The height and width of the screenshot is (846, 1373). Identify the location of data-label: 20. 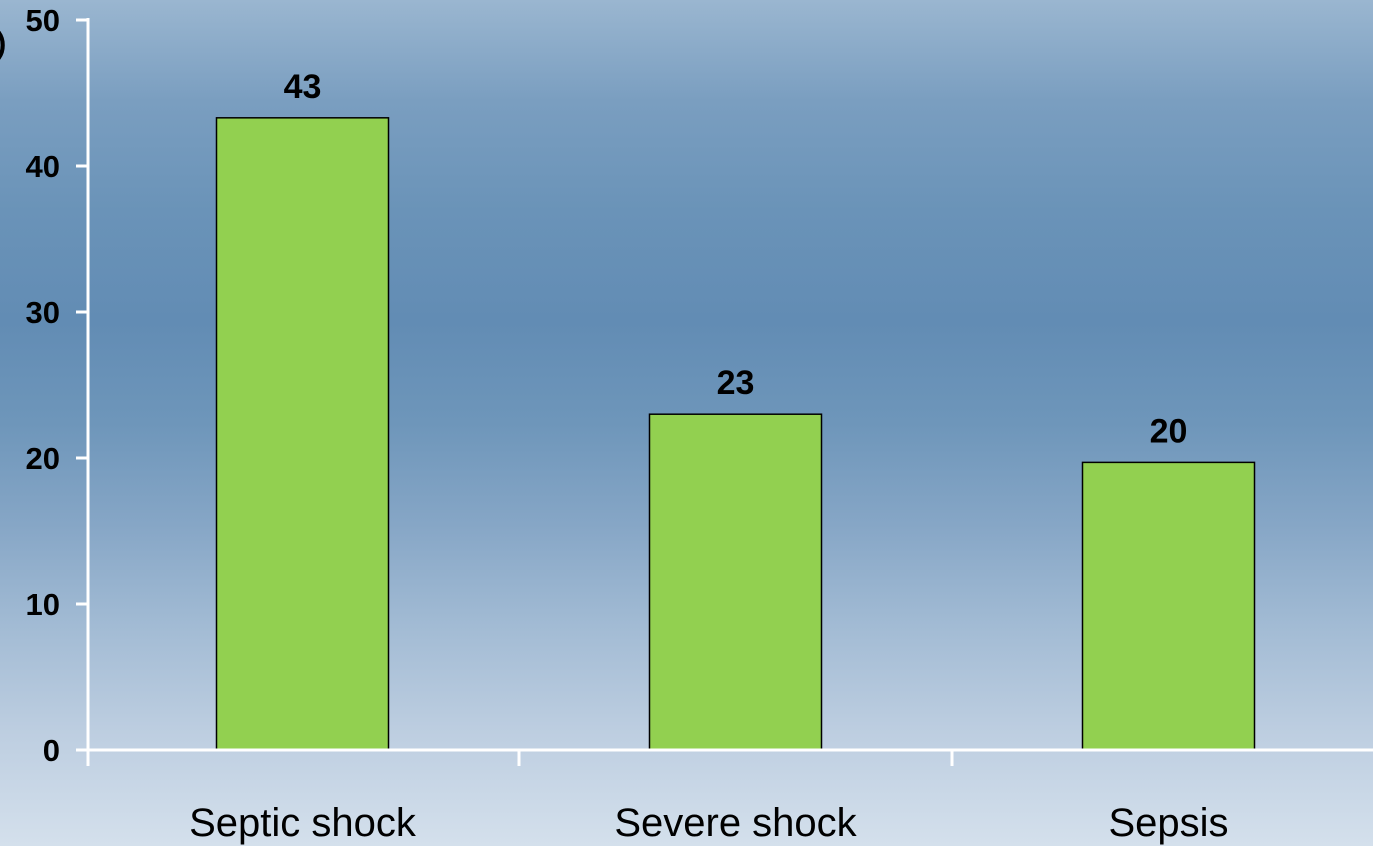
(1169, 431).